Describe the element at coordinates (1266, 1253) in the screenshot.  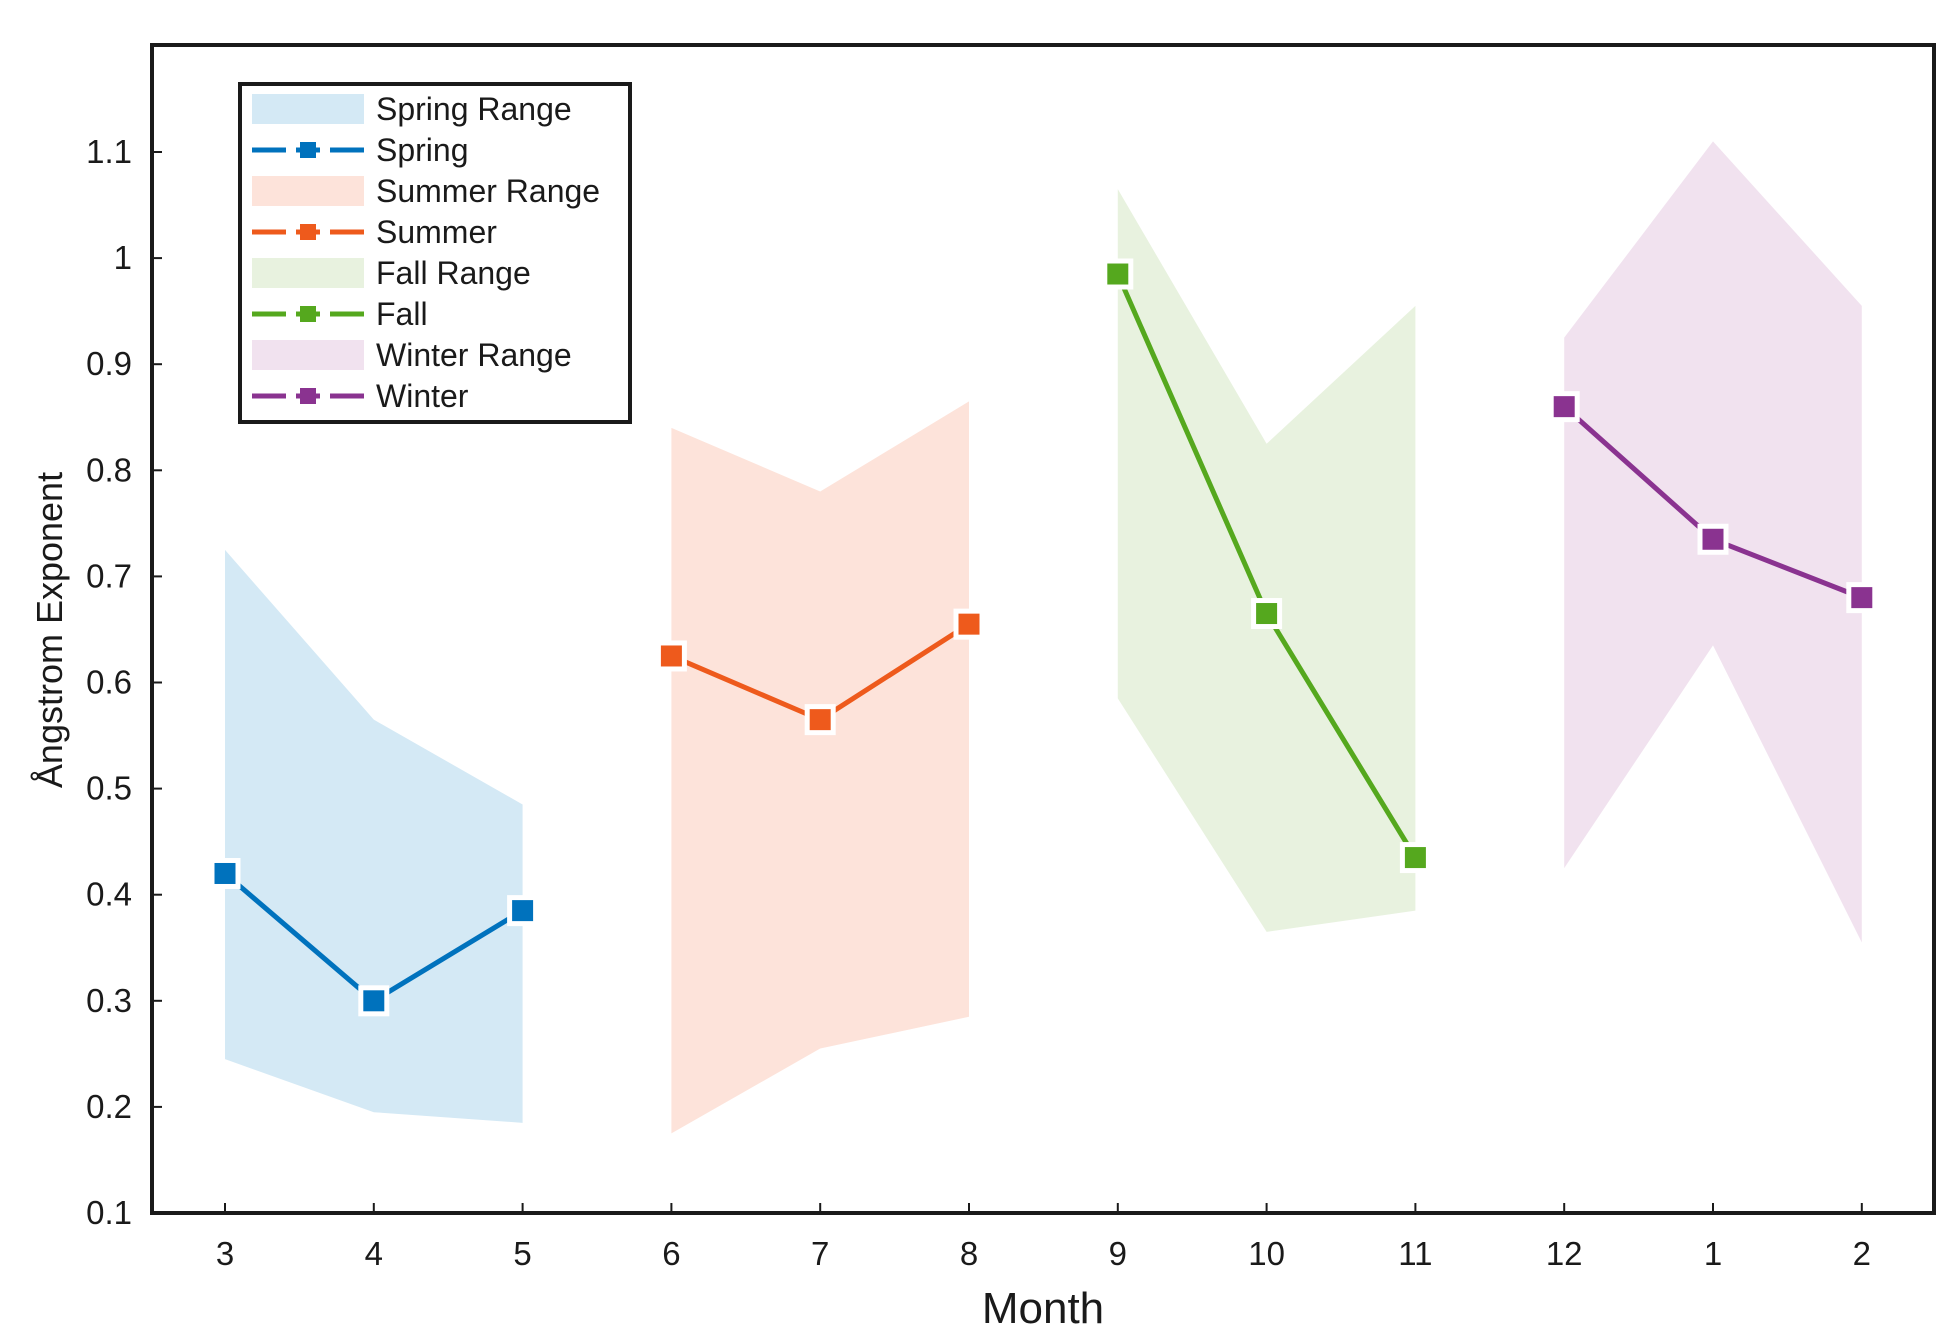
I see `x-tick-label: 10` at that location.